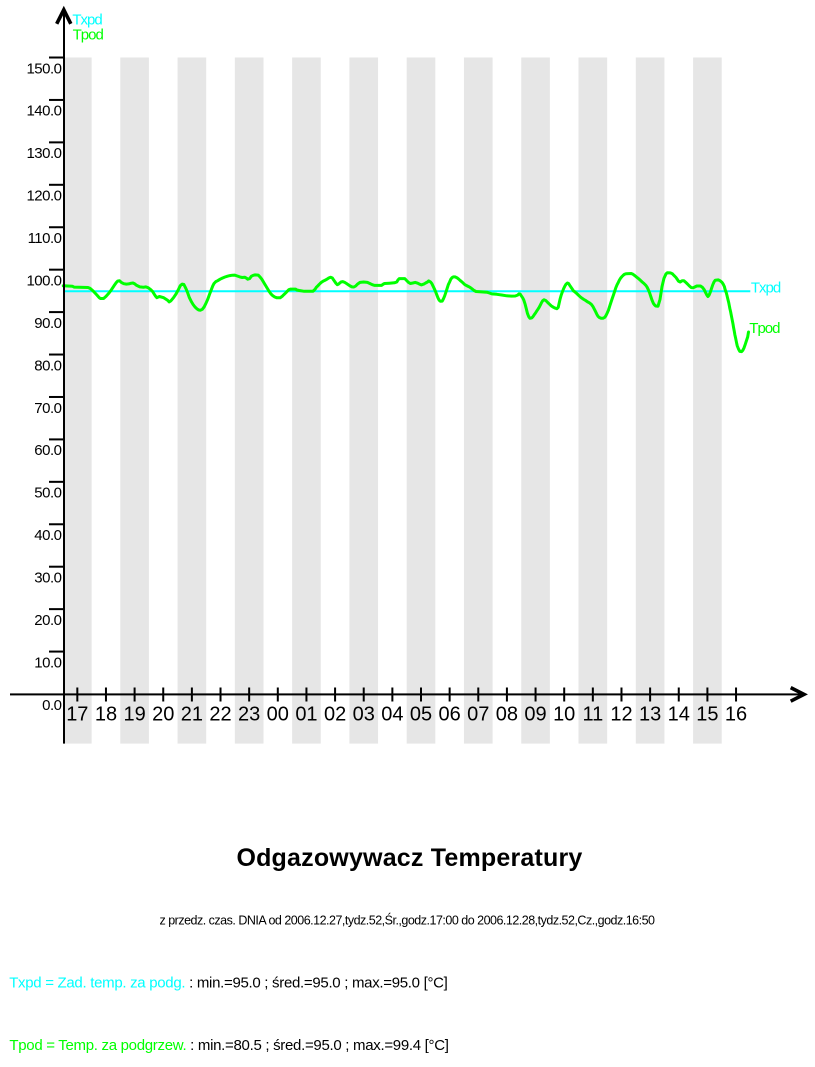 This screenshot has width=815, height=1067. I want to click on svg-text: 07, so click(478, 715).